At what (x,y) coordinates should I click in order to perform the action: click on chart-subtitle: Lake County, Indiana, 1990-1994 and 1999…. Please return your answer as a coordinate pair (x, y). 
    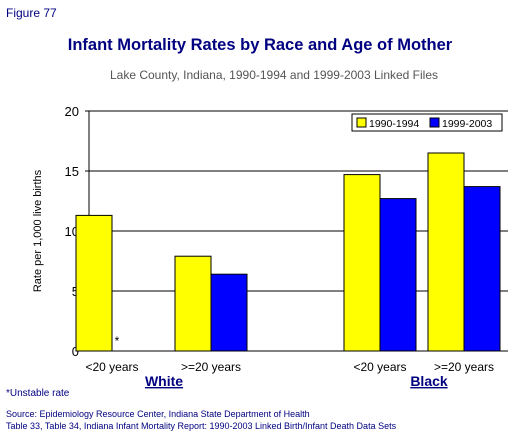
    Looking at the image, I should click on (274, 75).